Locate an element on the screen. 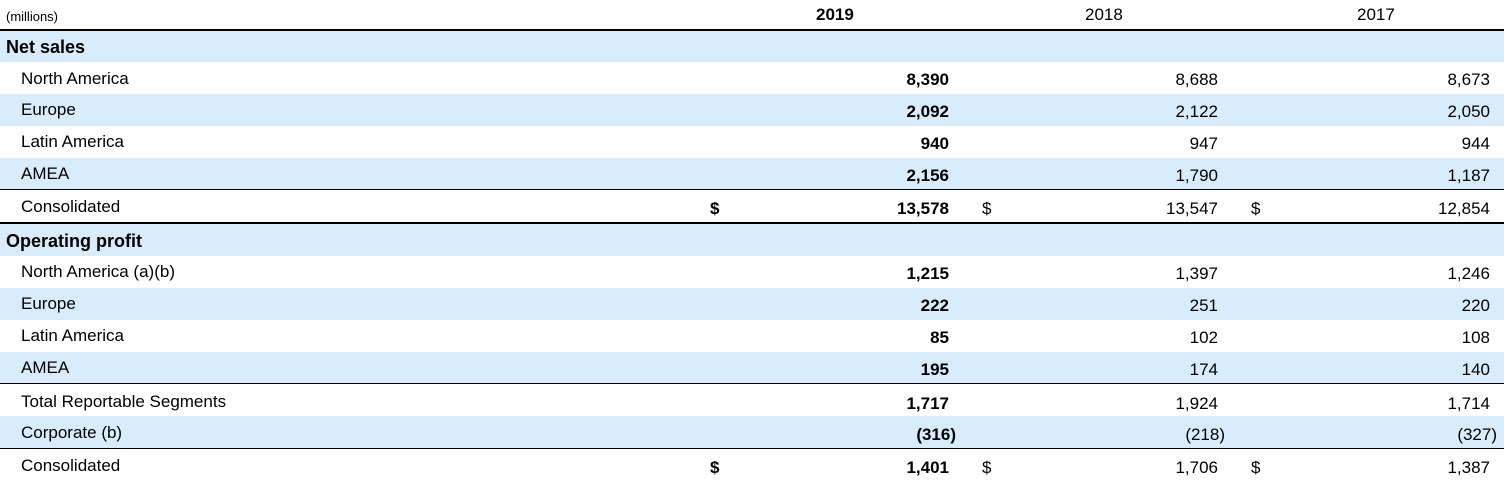 Image resolution: width=1504 pixels, height=481 pixels. value-2019: 1,401 is located at coordinates (927, 467).